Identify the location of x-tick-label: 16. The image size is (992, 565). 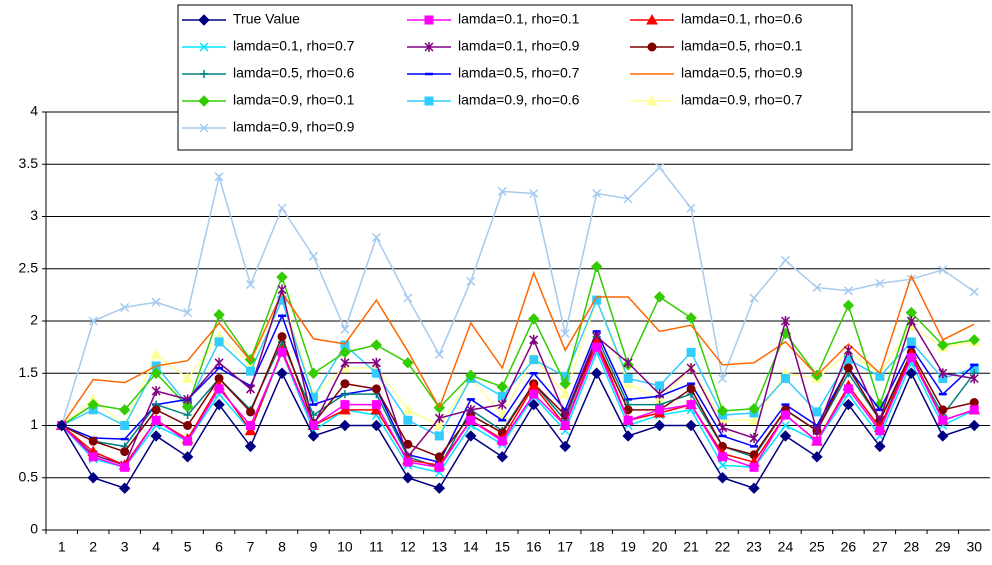
(534, 547).